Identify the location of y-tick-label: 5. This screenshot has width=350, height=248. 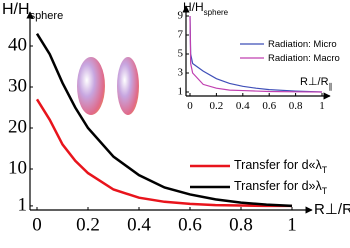
(181, 54).